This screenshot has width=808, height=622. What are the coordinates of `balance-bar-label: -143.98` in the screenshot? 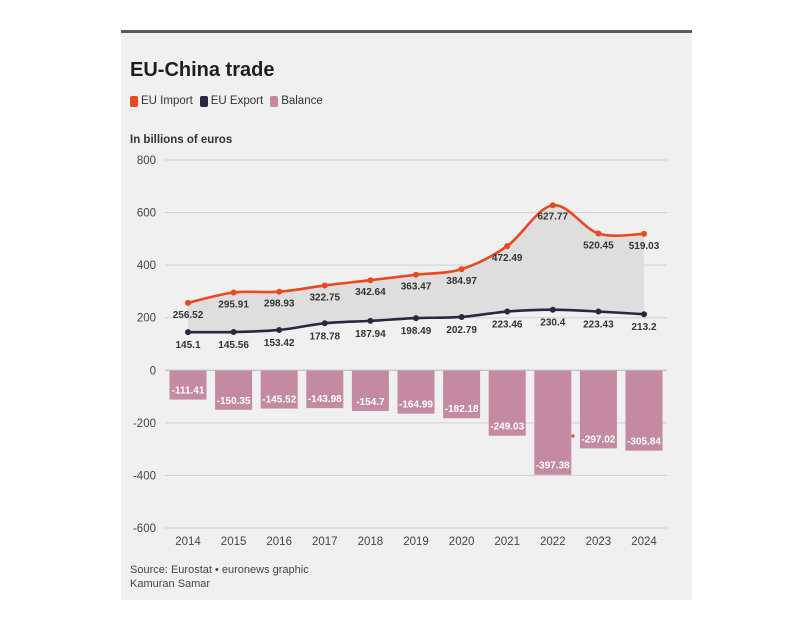 It's located at (325, 399).